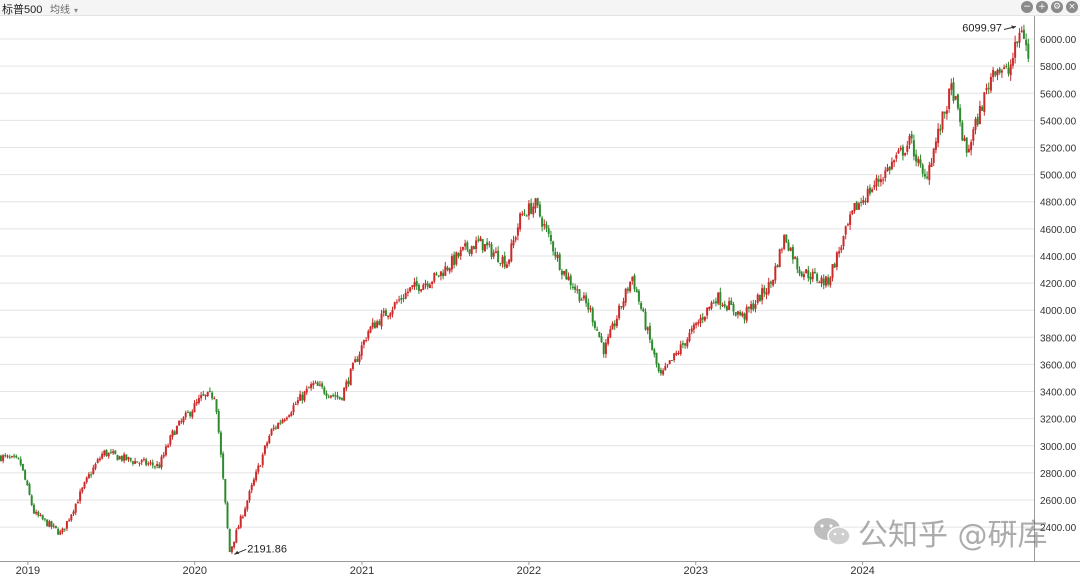 The width and height of the screenshot is (1080, 576). Describe the element at coordinates (1027, 7) in the screenshot. I see `minus-circle-icon: −` at that location.